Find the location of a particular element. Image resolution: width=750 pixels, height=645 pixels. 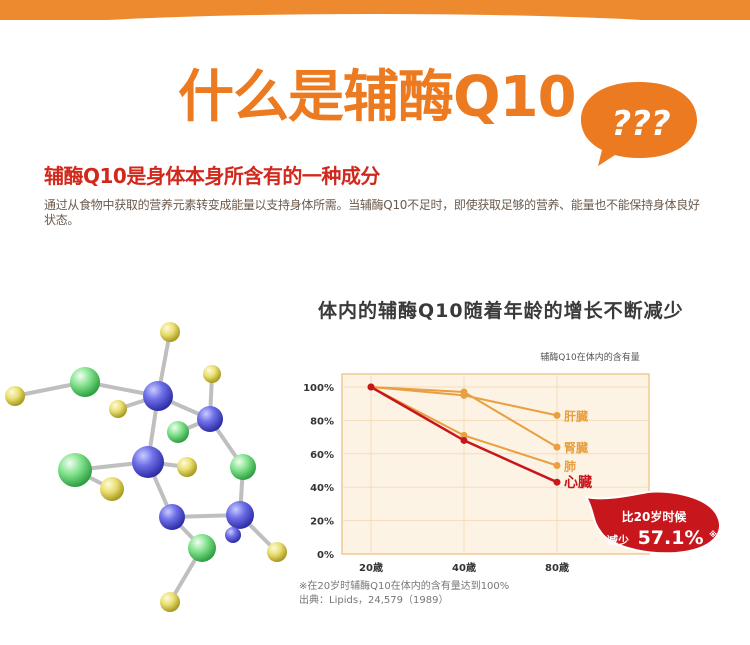

reduction-callout: 比20岁时候 减少 57.1% ※ is located at coordinates (652, 522).